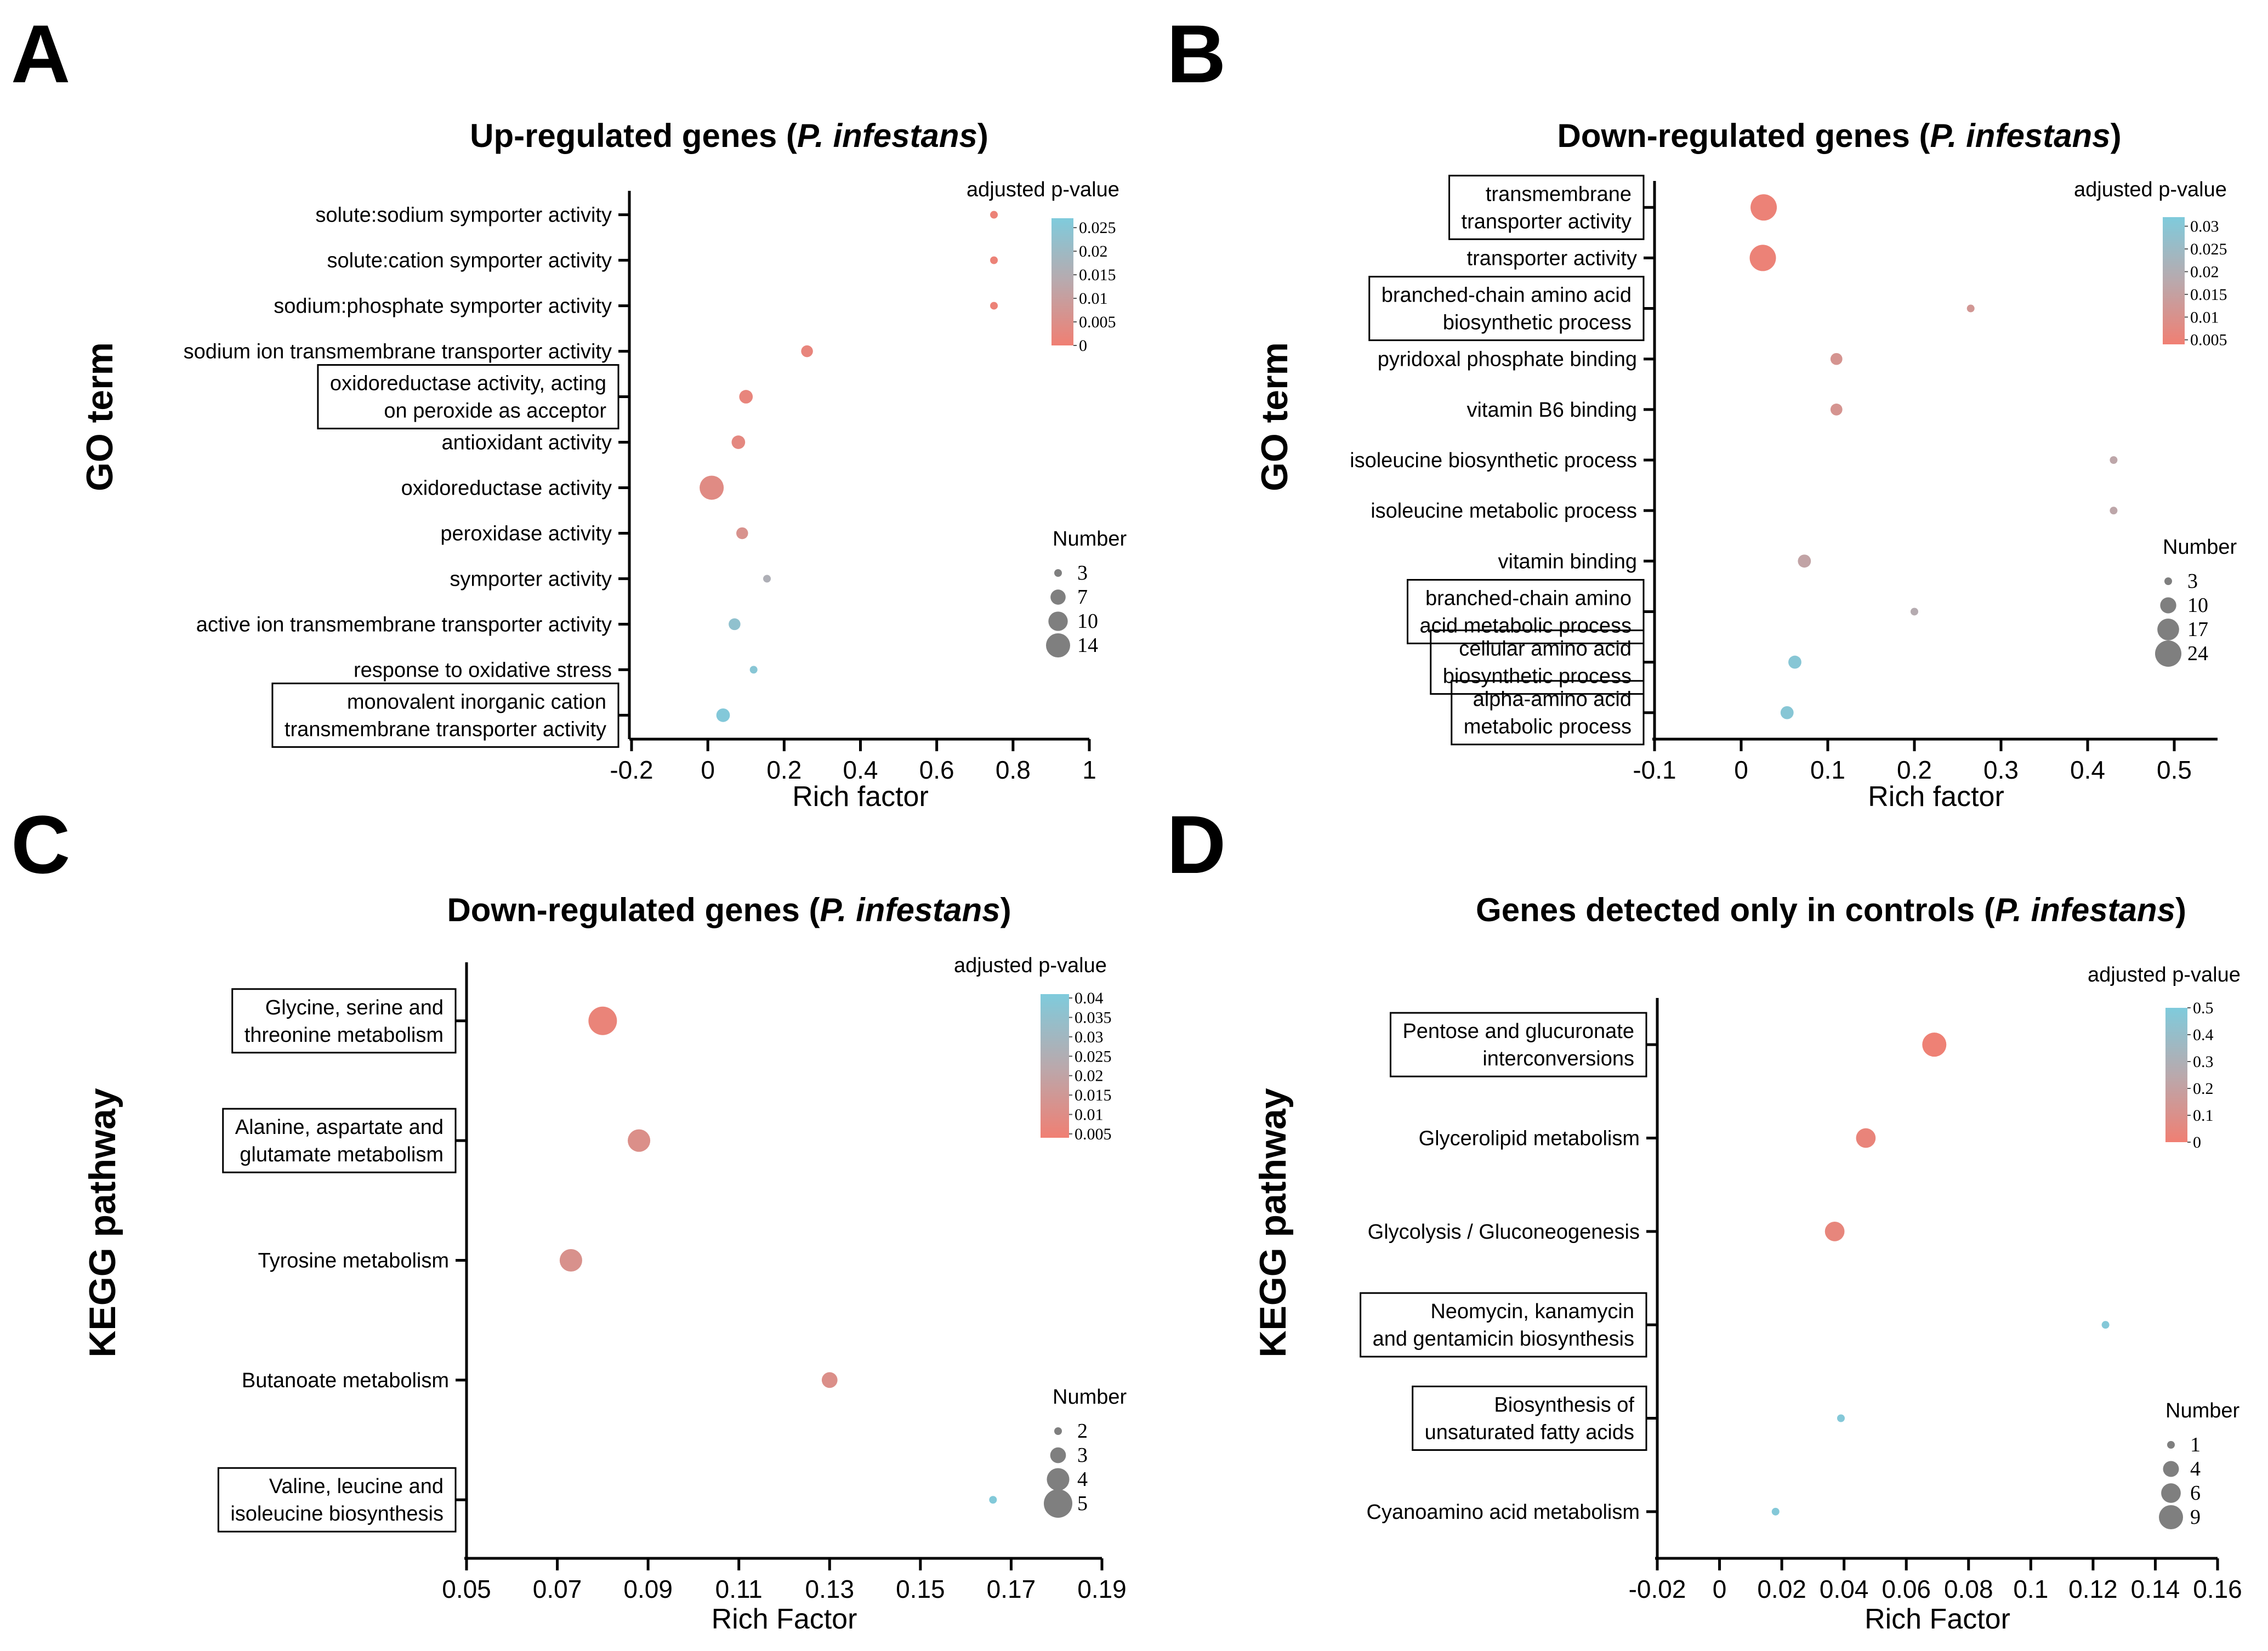  What do you see at coordinates (467, 1589) in the screenshot?
I see `x-tick-label-c: 0.05` at bounding box center [467, 1589].